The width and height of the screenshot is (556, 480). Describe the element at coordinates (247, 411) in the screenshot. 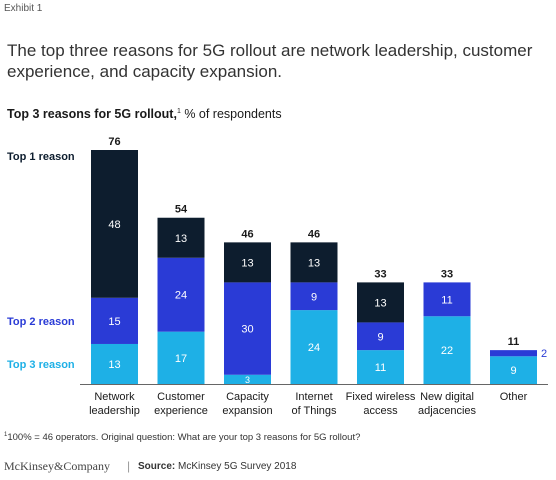

I see `x-tick-label: expansion` at that location.